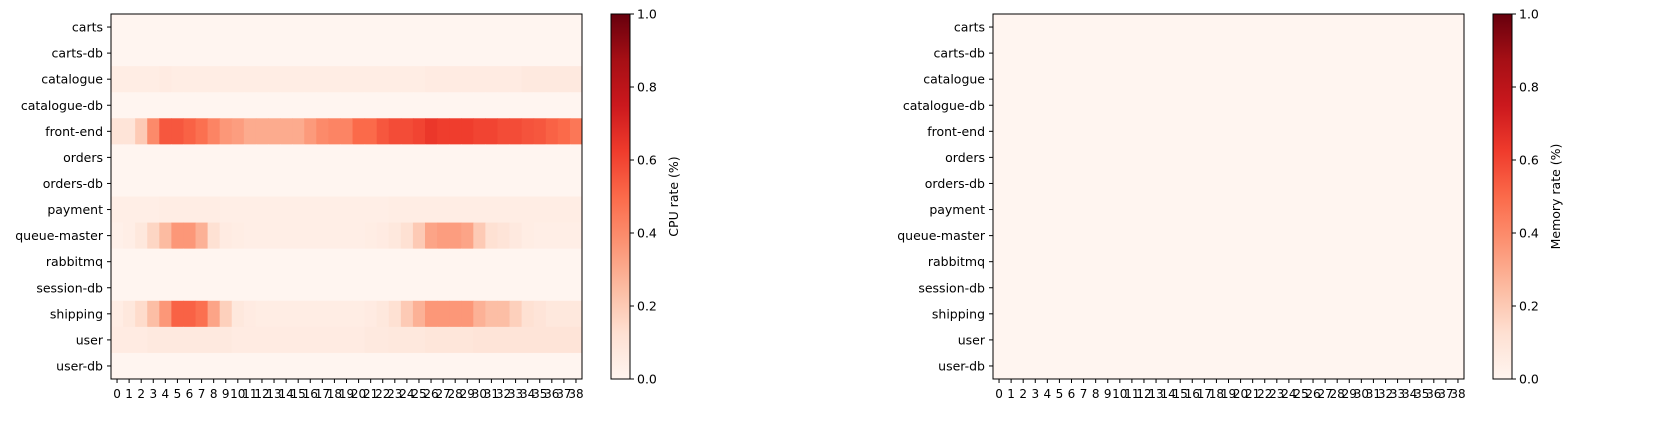 This screenshot has width=1654, height=434. I want to click on x-tick-label: 12, so click(1143, 394).